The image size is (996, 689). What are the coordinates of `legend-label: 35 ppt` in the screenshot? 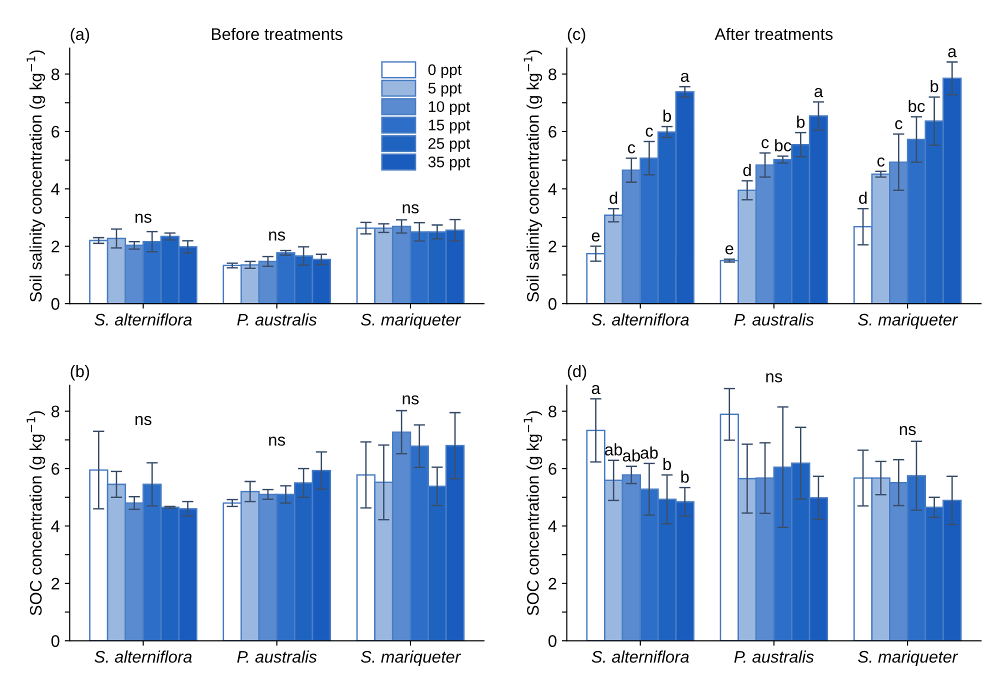 It's located at (449, 163).